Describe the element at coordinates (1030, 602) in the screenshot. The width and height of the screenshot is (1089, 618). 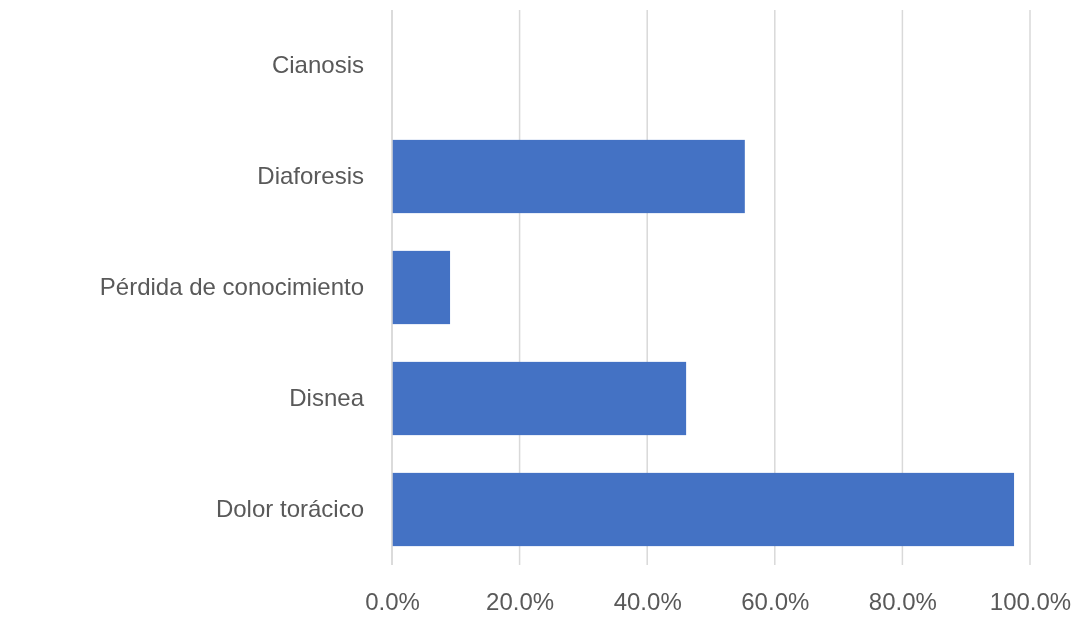
I see `x-tick-label: 100.0%` at that location.